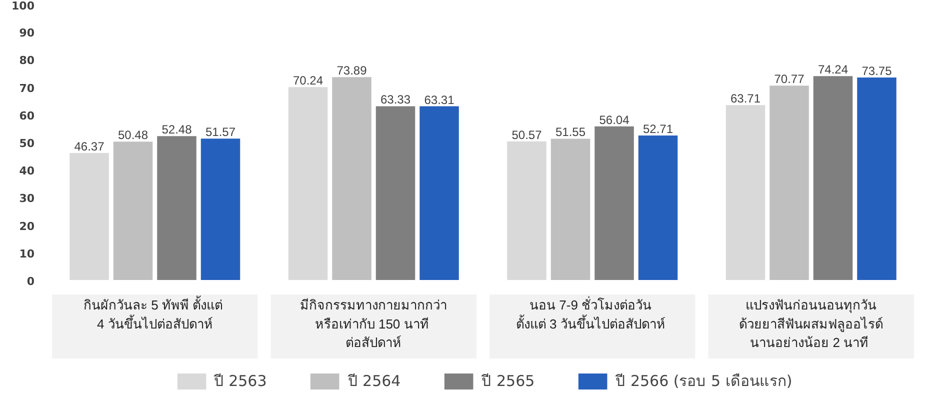 The image size is (936, 414). What do you see at coordinates (27, 88) in the screenshot?
I see `y-tick-label: 70` at bounding box center [27, 88].